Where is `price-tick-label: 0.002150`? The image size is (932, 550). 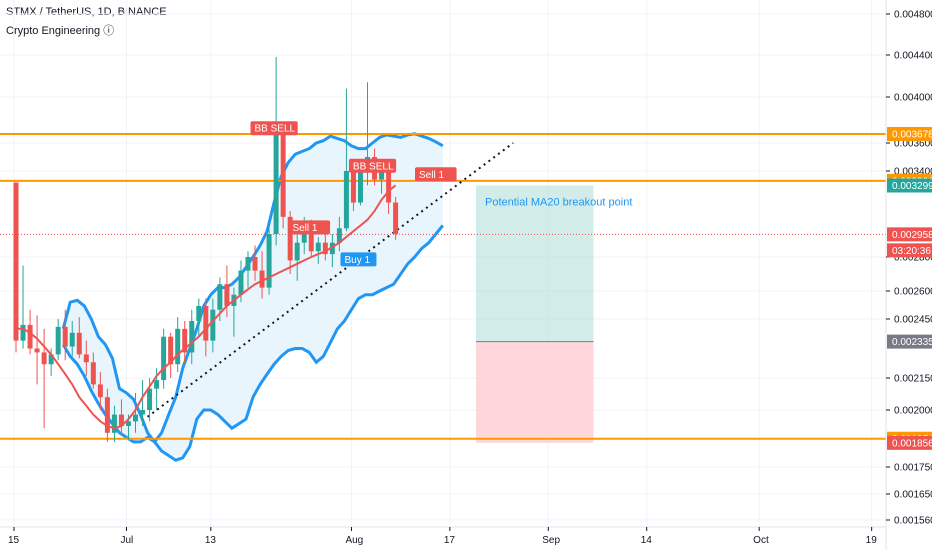 price-tick-label: 0.002150 is located at coordinates (913, 379).